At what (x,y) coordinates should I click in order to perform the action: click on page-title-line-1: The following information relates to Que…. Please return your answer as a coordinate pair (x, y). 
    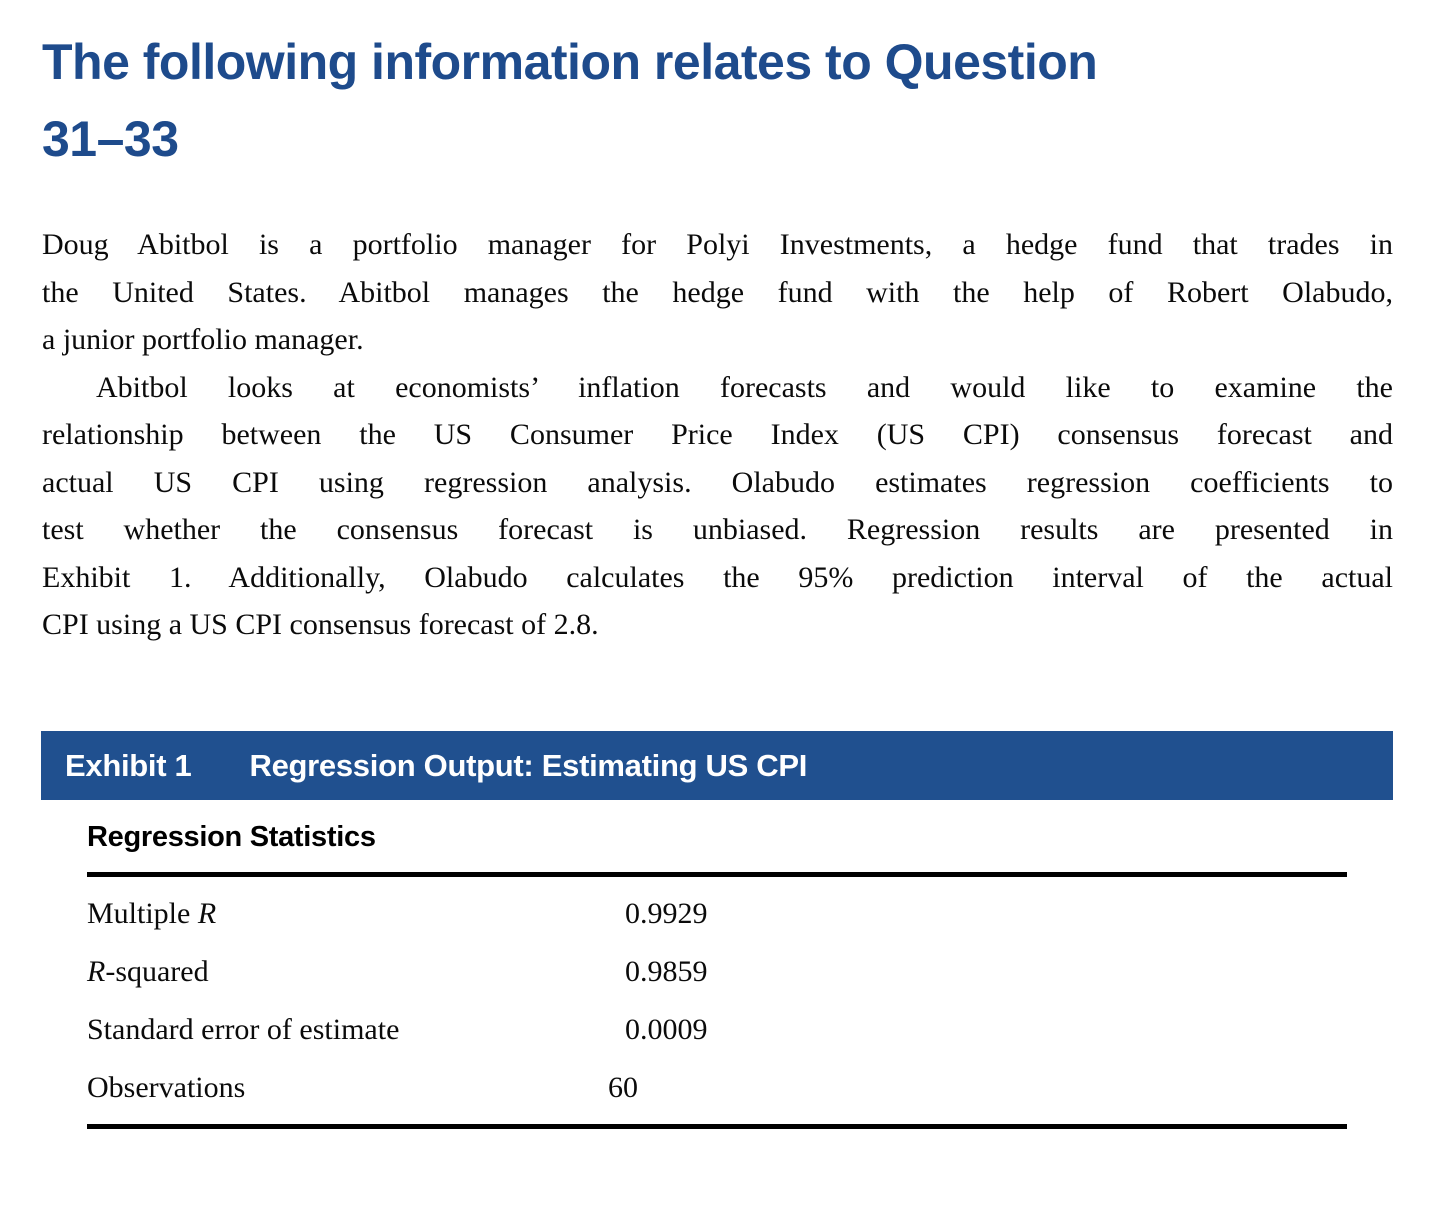
    Looking at the image, I should click on (570, 62).